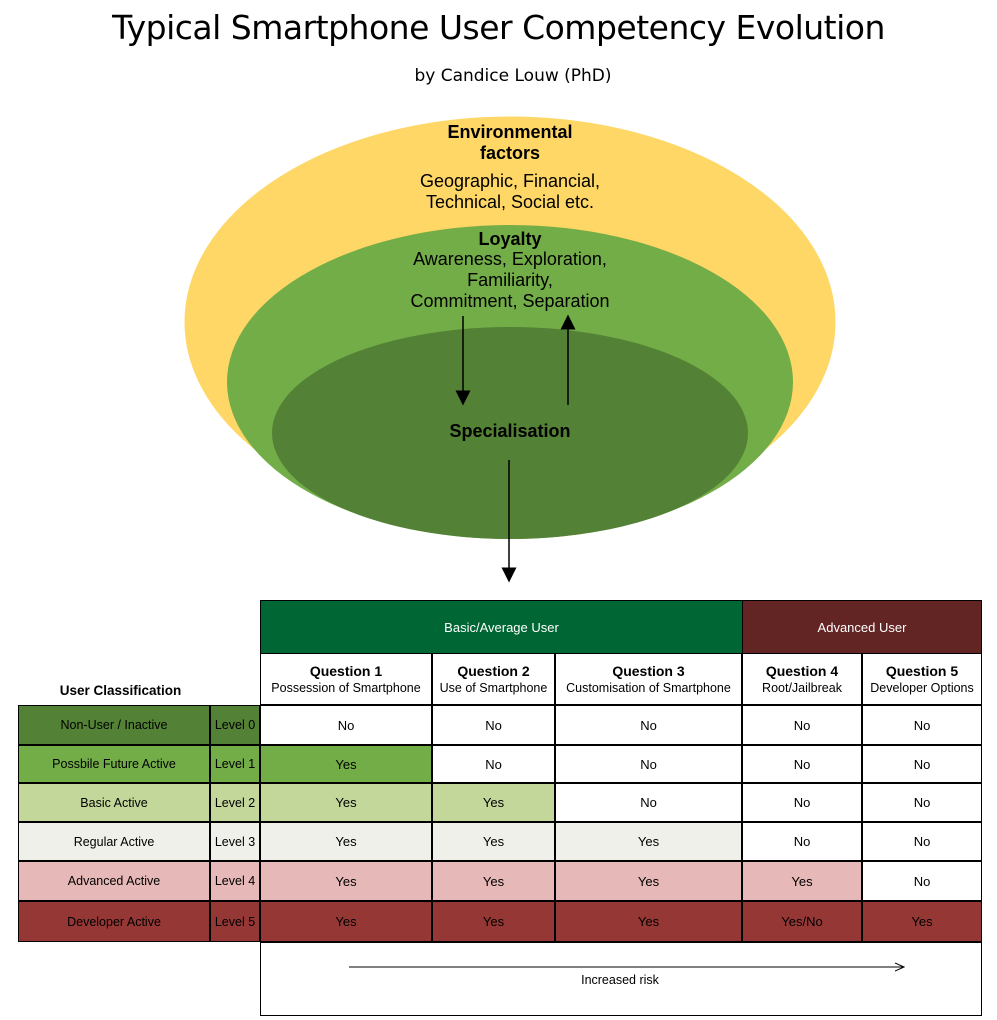 This screenshot has height=1020, width=997. What do you see at coordinates (922, 688) in the screenshot?
I see `question-description: Developer Options` at bounding box center [922, 688].